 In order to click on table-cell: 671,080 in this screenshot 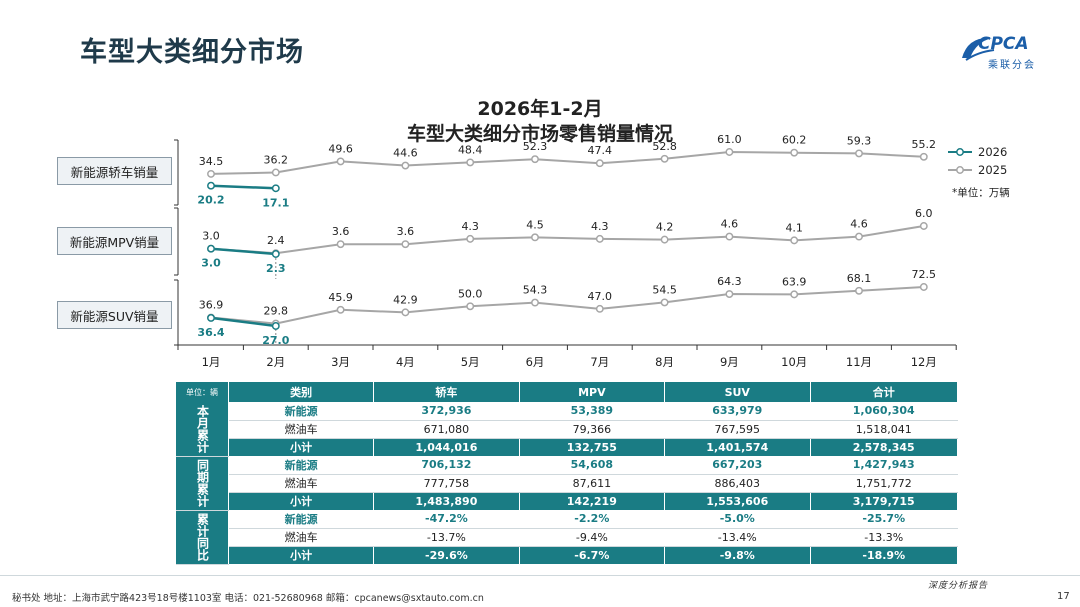, I will do `click(446, 429)`.